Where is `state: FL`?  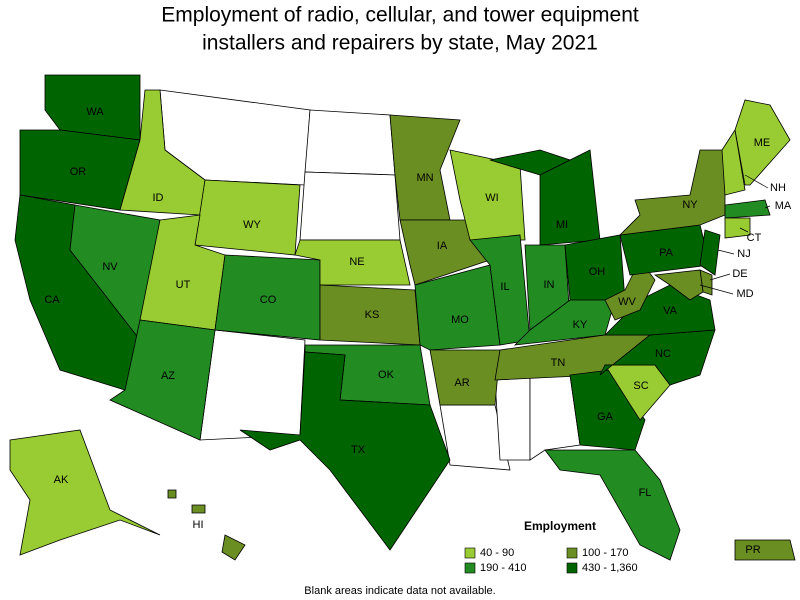 state: FL is located at coordinates (612, 505).